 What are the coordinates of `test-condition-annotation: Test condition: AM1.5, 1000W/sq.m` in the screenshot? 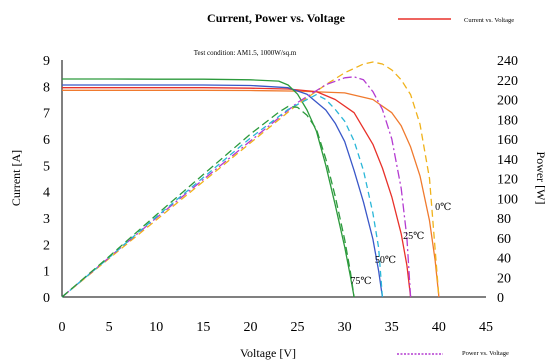 It's located at (245, 53).